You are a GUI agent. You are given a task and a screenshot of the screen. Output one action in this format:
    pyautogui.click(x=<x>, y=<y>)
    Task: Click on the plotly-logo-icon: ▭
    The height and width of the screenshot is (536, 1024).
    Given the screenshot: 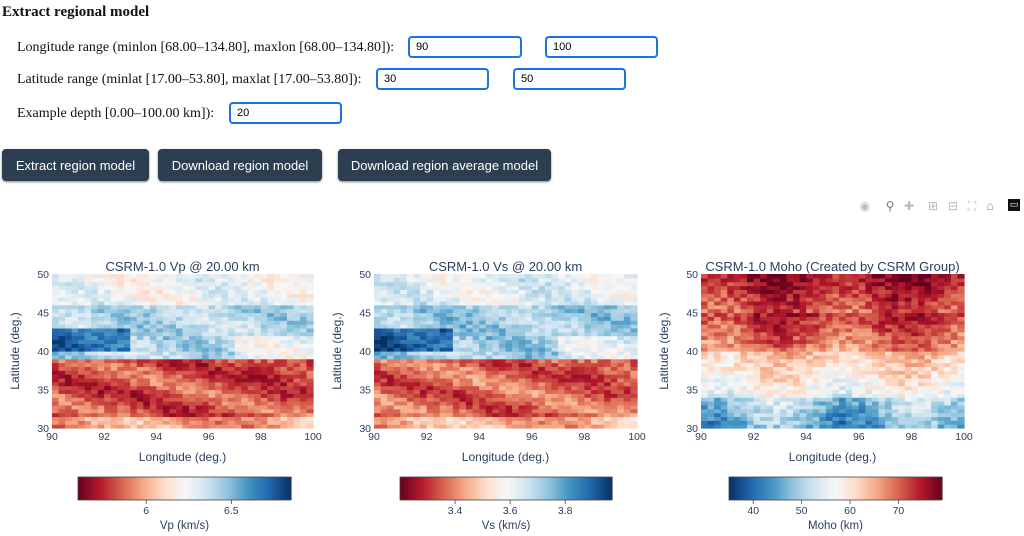 What is the action you would take?
    pyautogui.click(x=1014, y=205)
    